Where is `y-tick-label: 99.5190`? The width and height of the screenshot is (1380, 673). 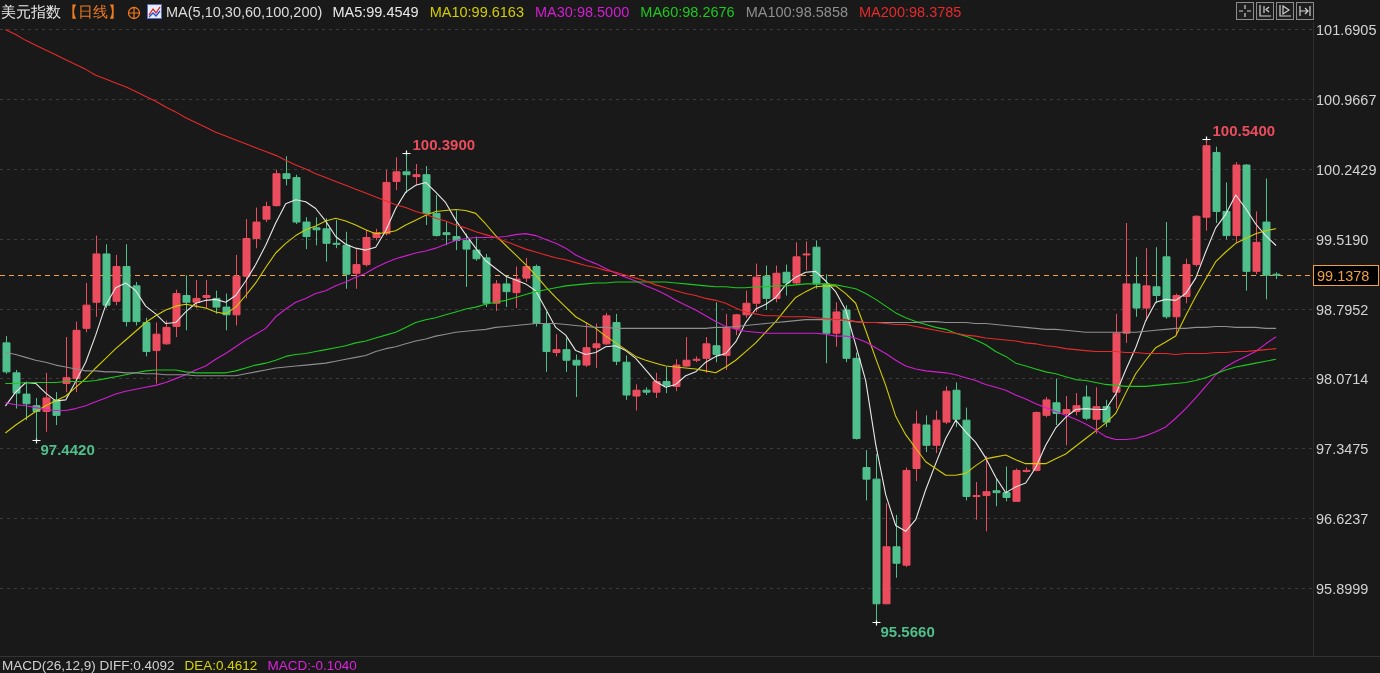
y-tick-label: 99.5190 is located at coordinates (1342, 239).